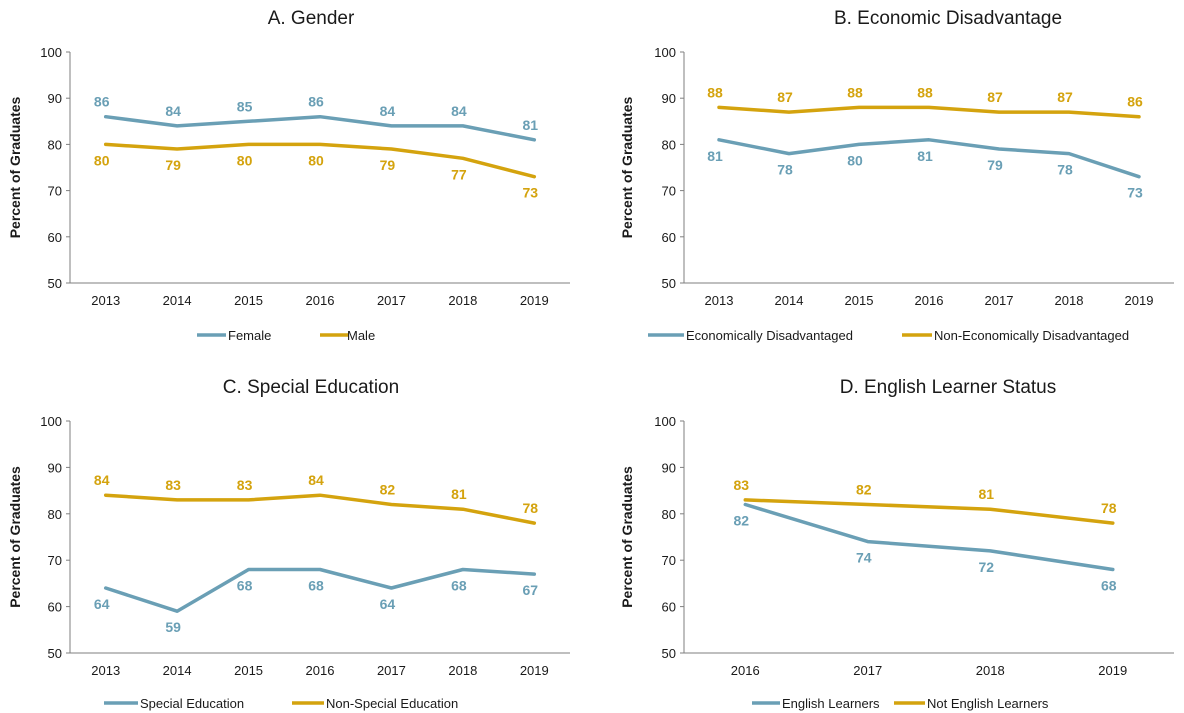  I want to click on legend-entry: Non-Economically Disadvantaged, so click(1031, 335).